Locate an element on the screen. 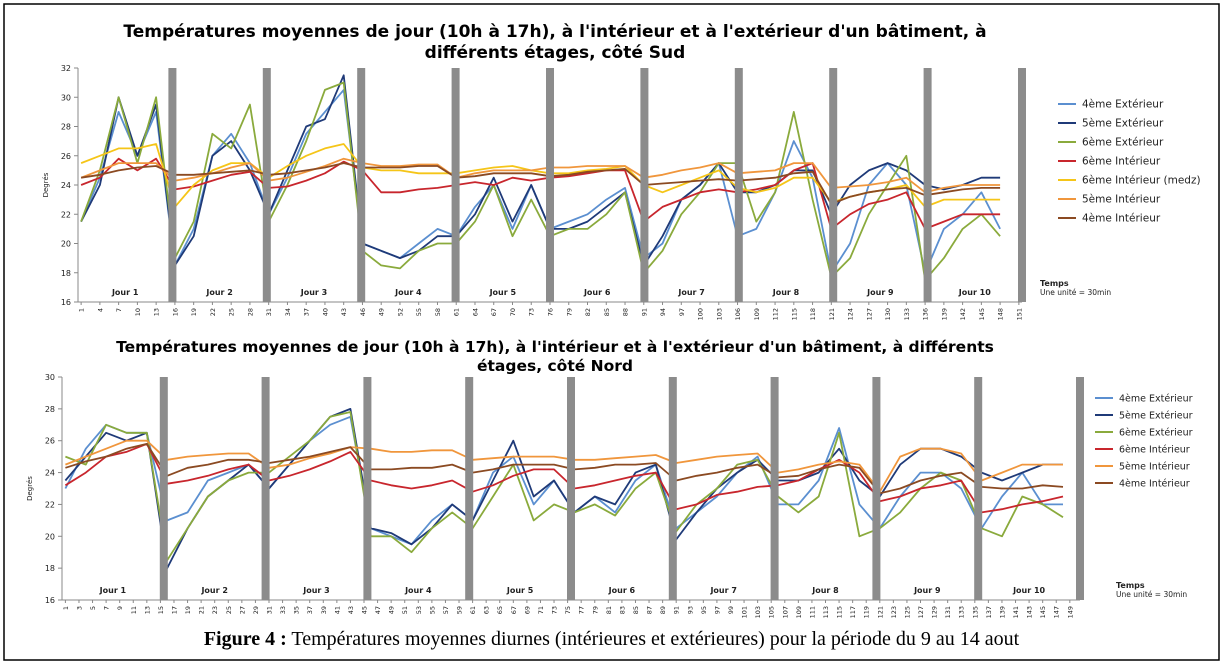  x-tick-label: 76 is located at coordinates (551, 312).